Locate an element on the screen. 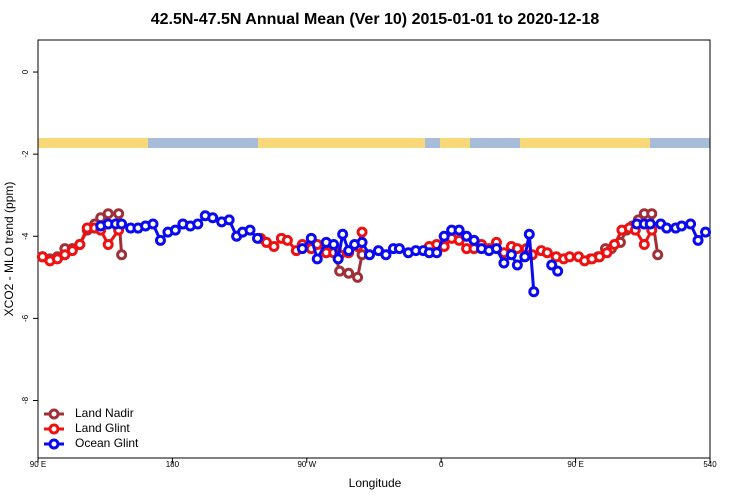 This screenshot has width=750, height=500. y-axis-label: XCO2 - MLO trend (ppm) is located at coordinates (9, 249).